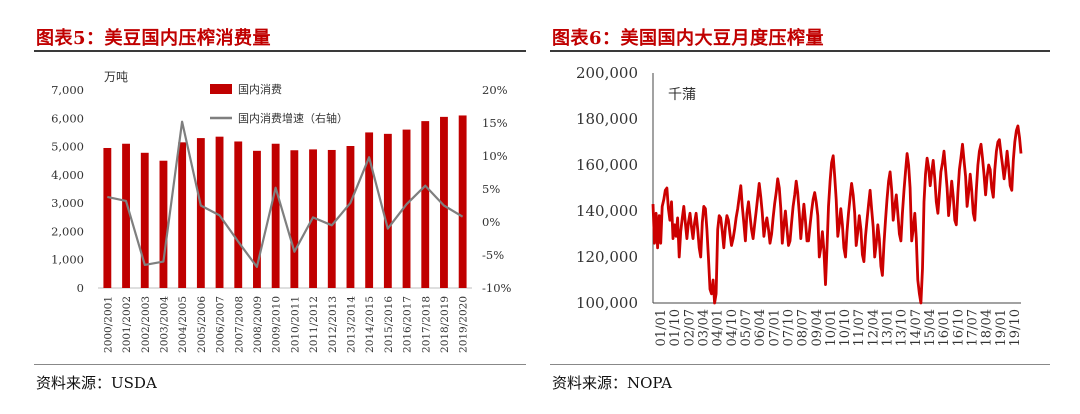 Image resolution: width=1080 pixels, height=414 pixels. What do you see at coordinates (67, 260) in the screenshot?
I see `left-y-tick-label: 1,000` at bounding box center [67, 260].